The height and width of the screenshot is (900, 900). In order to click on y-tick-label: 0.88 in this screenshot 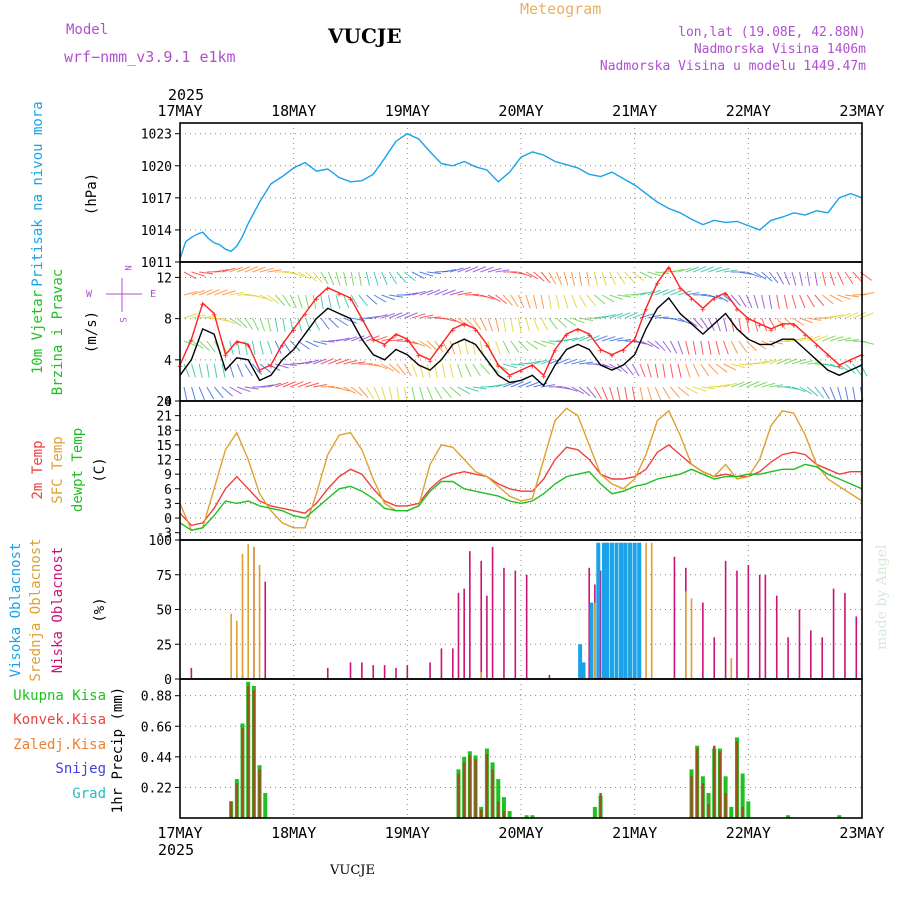, I will do `click(156, 697)`.